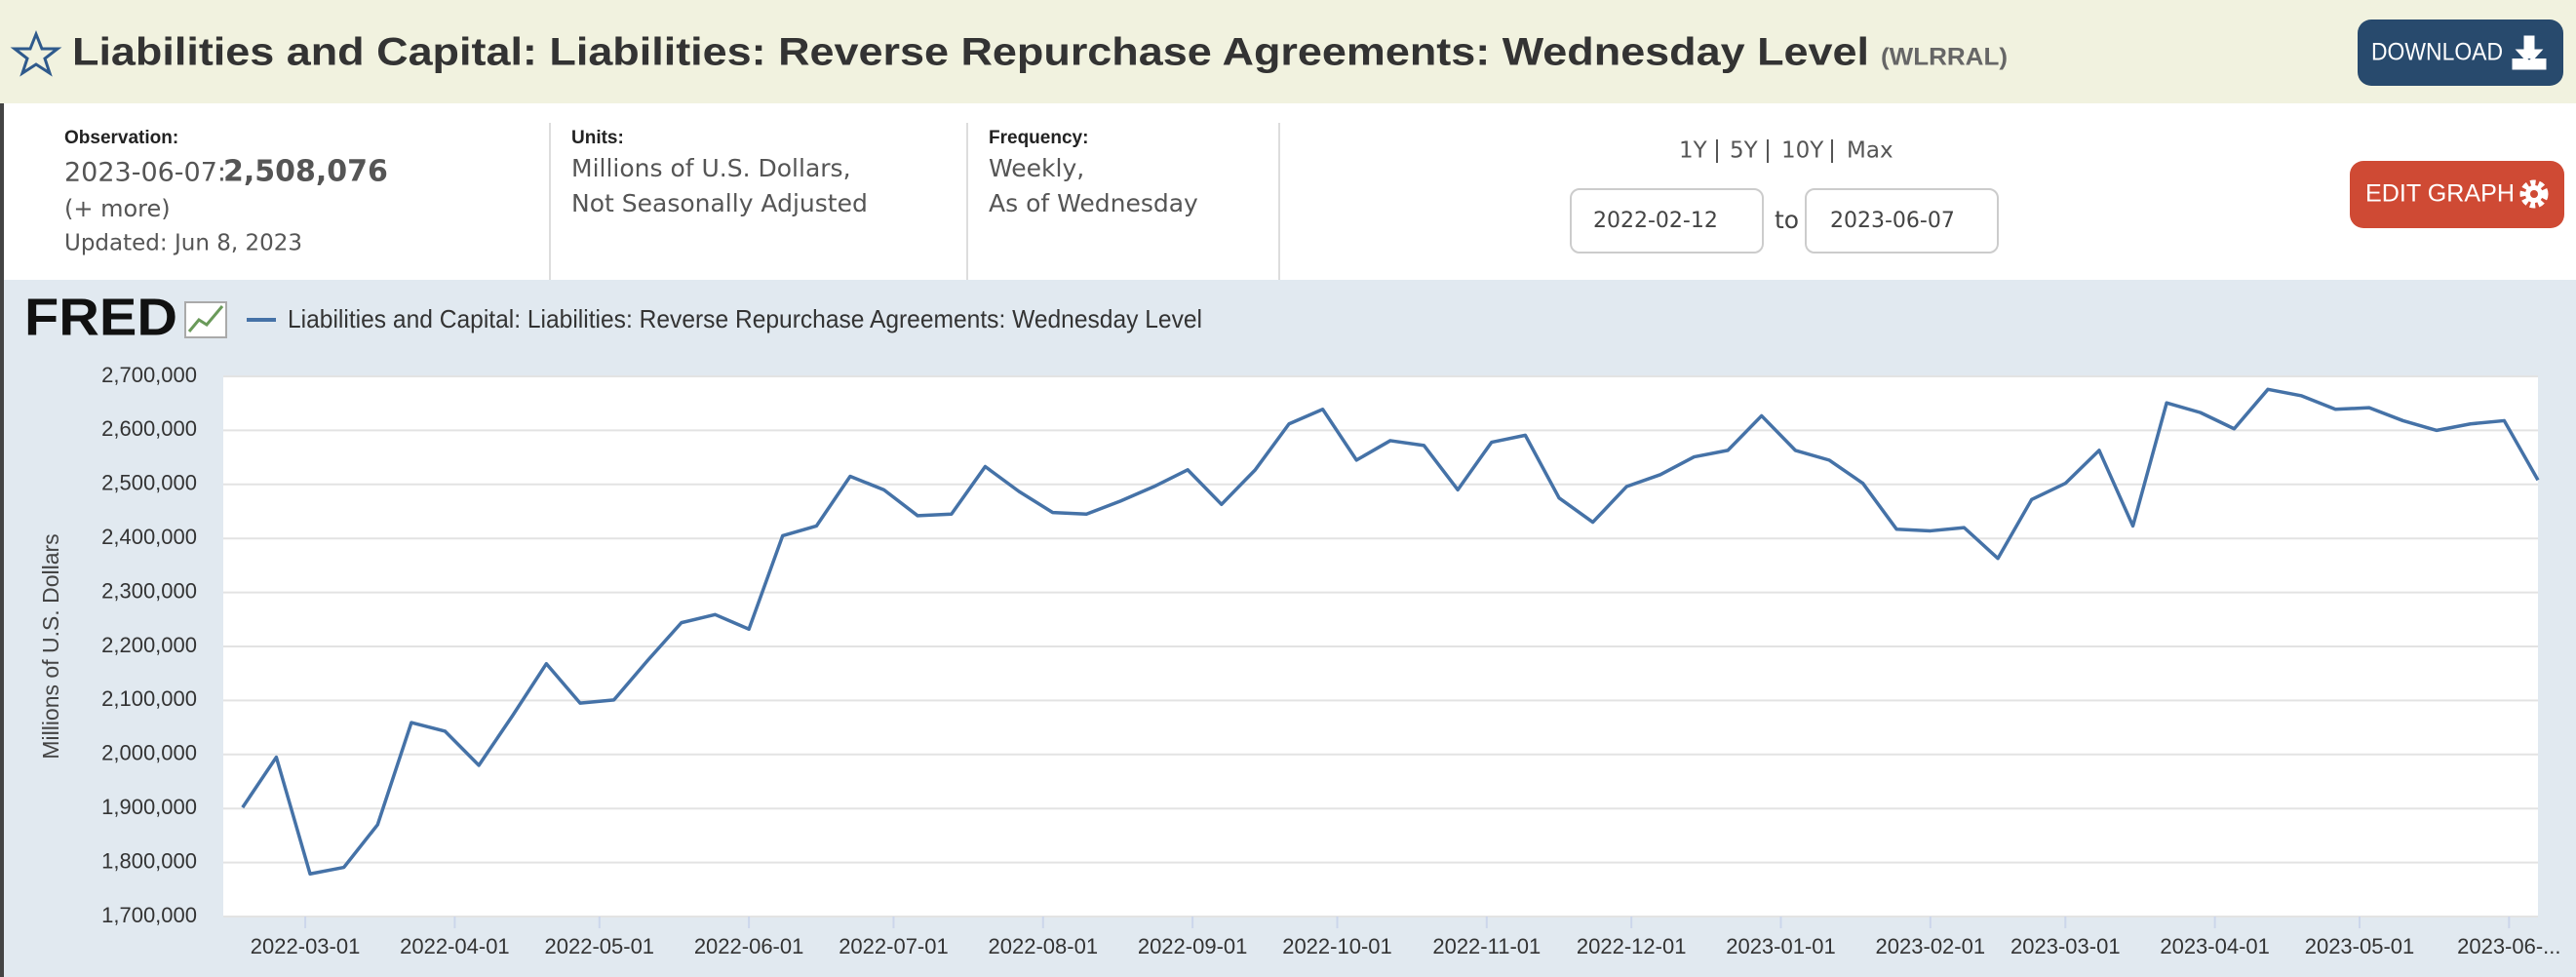 This screenshot has height=977, width=2576. I want to click on x-tick-label: 2022-09-01, so click(1193, 946).